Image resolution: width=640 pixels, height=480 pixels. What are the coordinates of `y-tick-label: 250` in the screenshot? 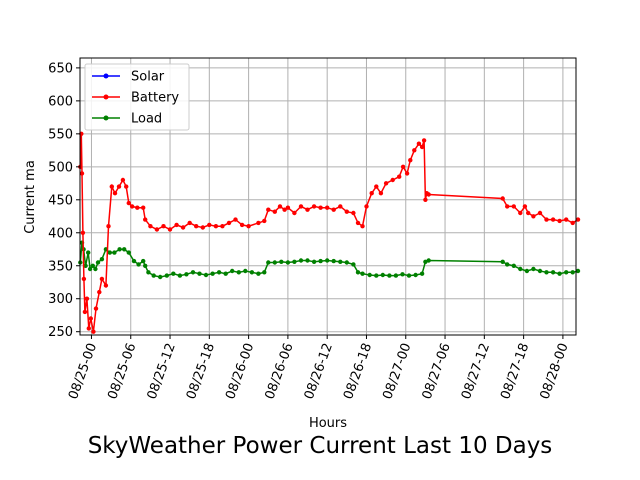 It's located at (60, 332).